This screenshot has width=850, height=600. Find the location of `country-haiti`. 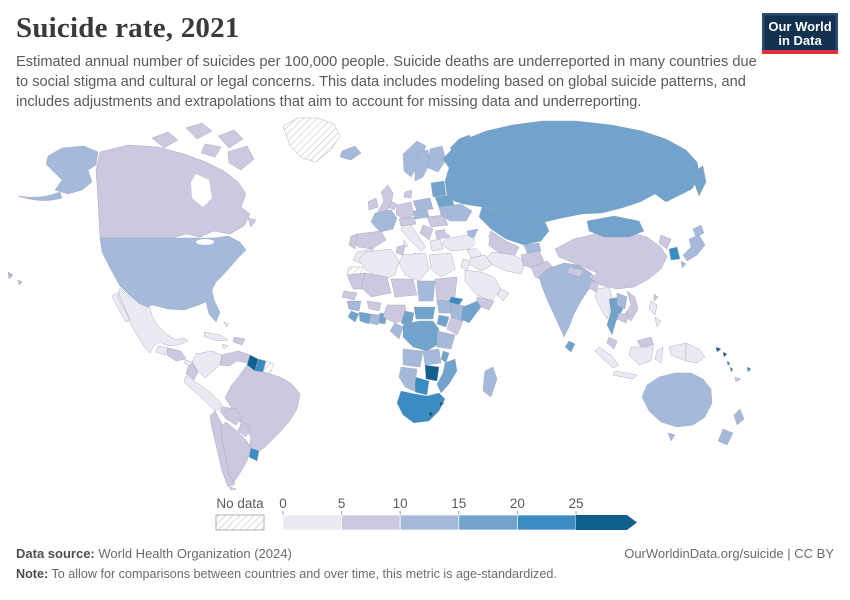

country-haiti is located at coordinates (239, 341).